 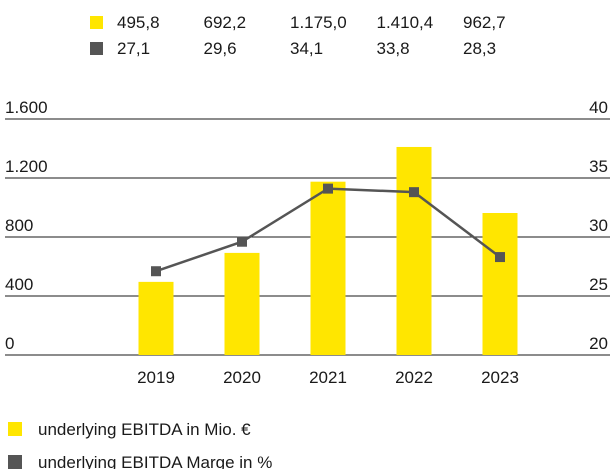 I want to click on x-tick-label: 2023, so click(x=500, y=377).